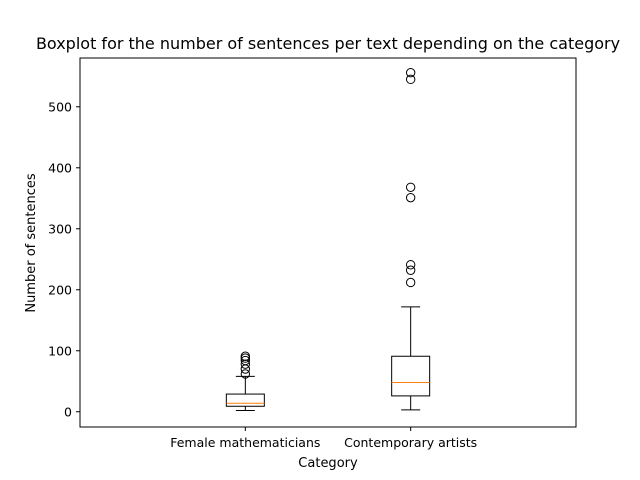  I want to click on y-axis-label: Number of sentences, so click(31, 243).